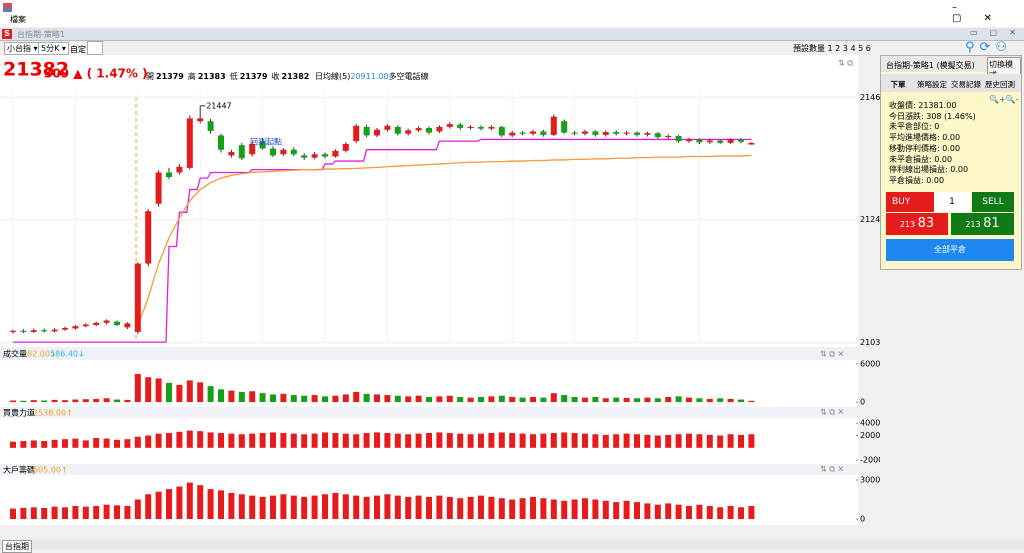  What do you see at coordinates (932, 84) in the screenshot?
I see `tab: 策略設定` at bounding box center [932, 84].